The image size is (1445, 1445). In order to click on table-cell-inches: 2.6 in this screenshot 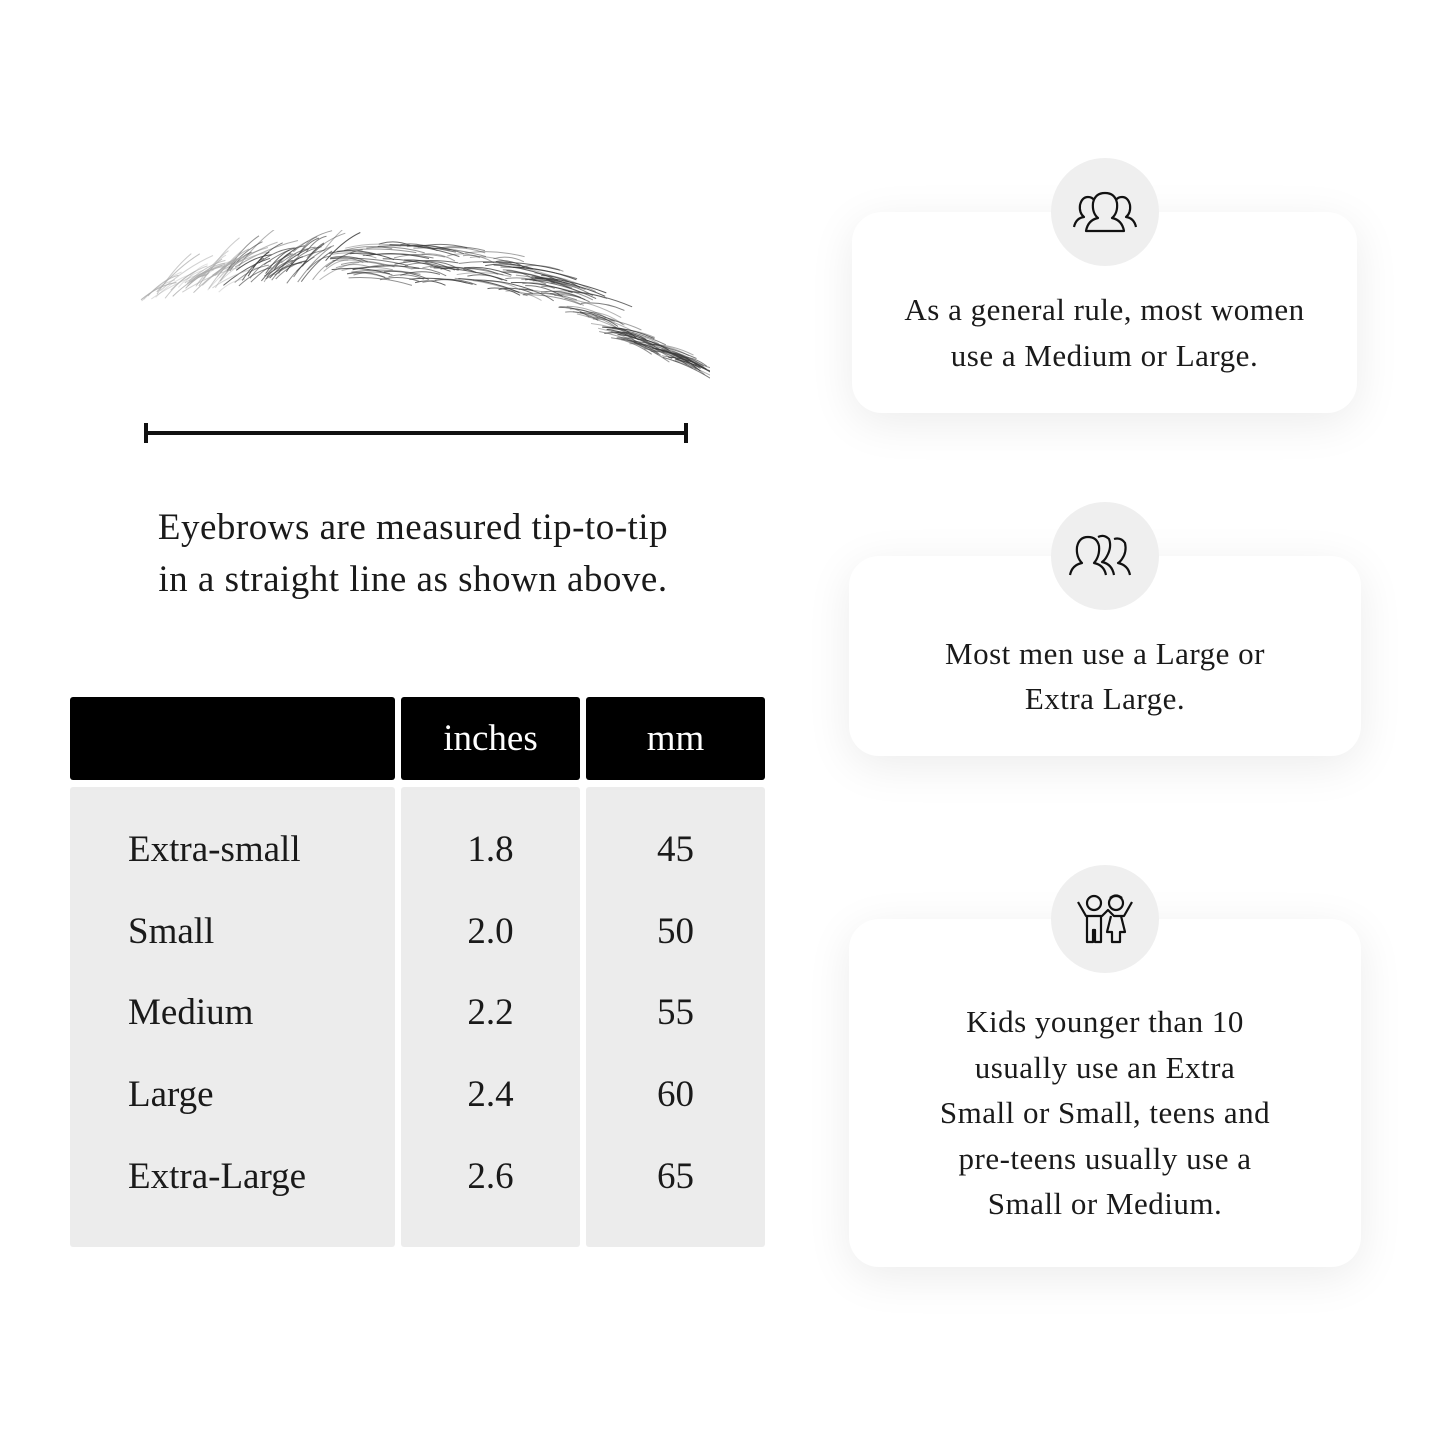, I will do `click(490, 1176)`.